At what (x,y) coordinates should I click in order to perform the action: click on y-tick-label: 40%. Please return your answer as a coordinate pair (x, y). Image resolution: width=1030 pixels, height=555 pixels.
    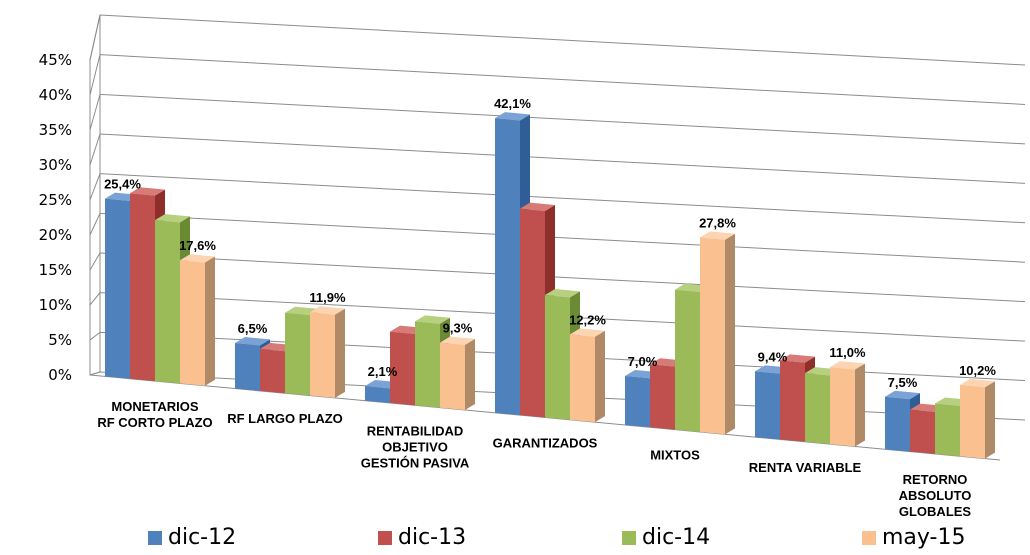
    Looking at the image, I should click on (55, 95).